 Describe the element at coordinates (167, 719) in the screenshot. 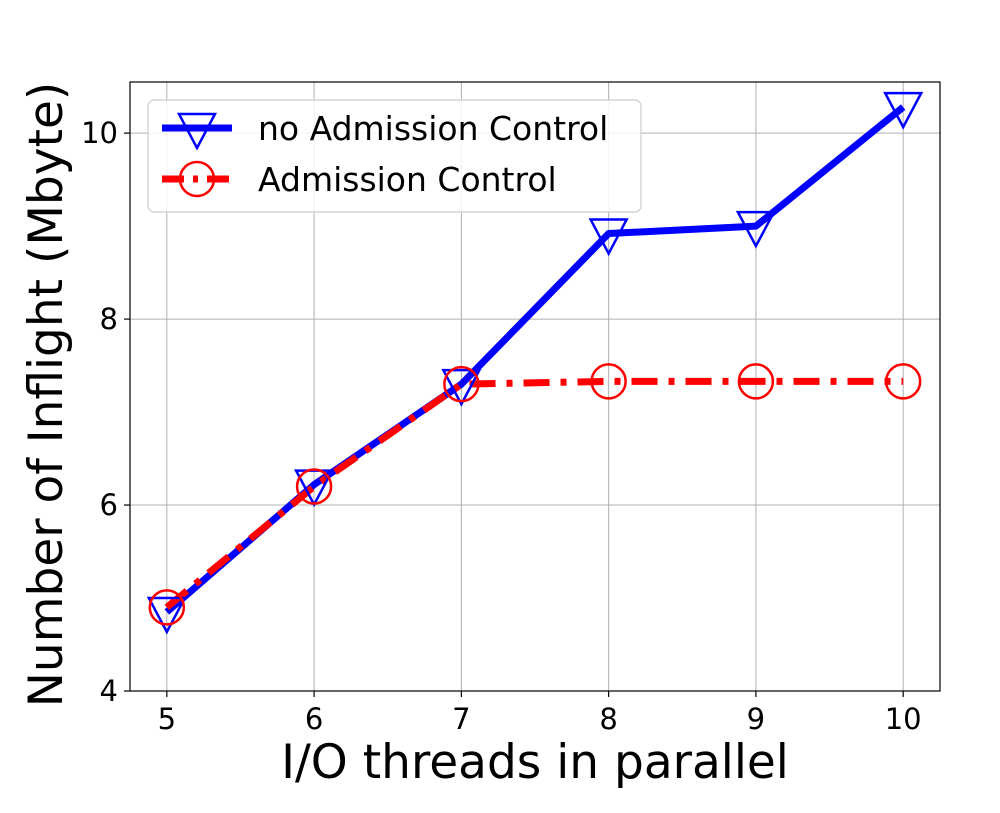

I see `x-tick-label: 5` at that location.